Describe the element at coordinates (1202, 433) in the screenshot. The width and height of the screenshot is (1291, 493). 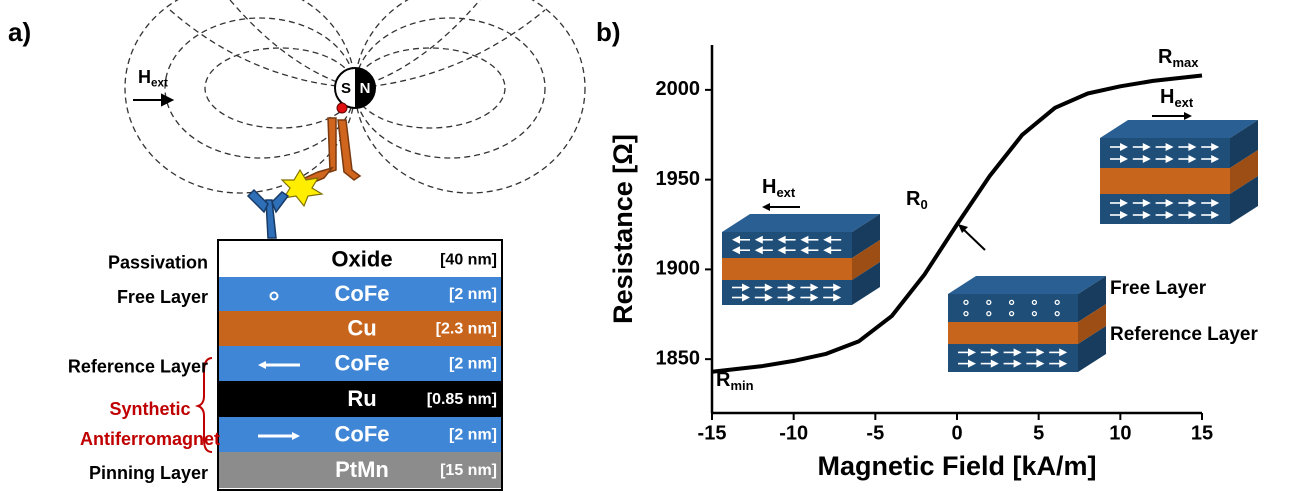
I see `x-tick-label: 15` at that location.